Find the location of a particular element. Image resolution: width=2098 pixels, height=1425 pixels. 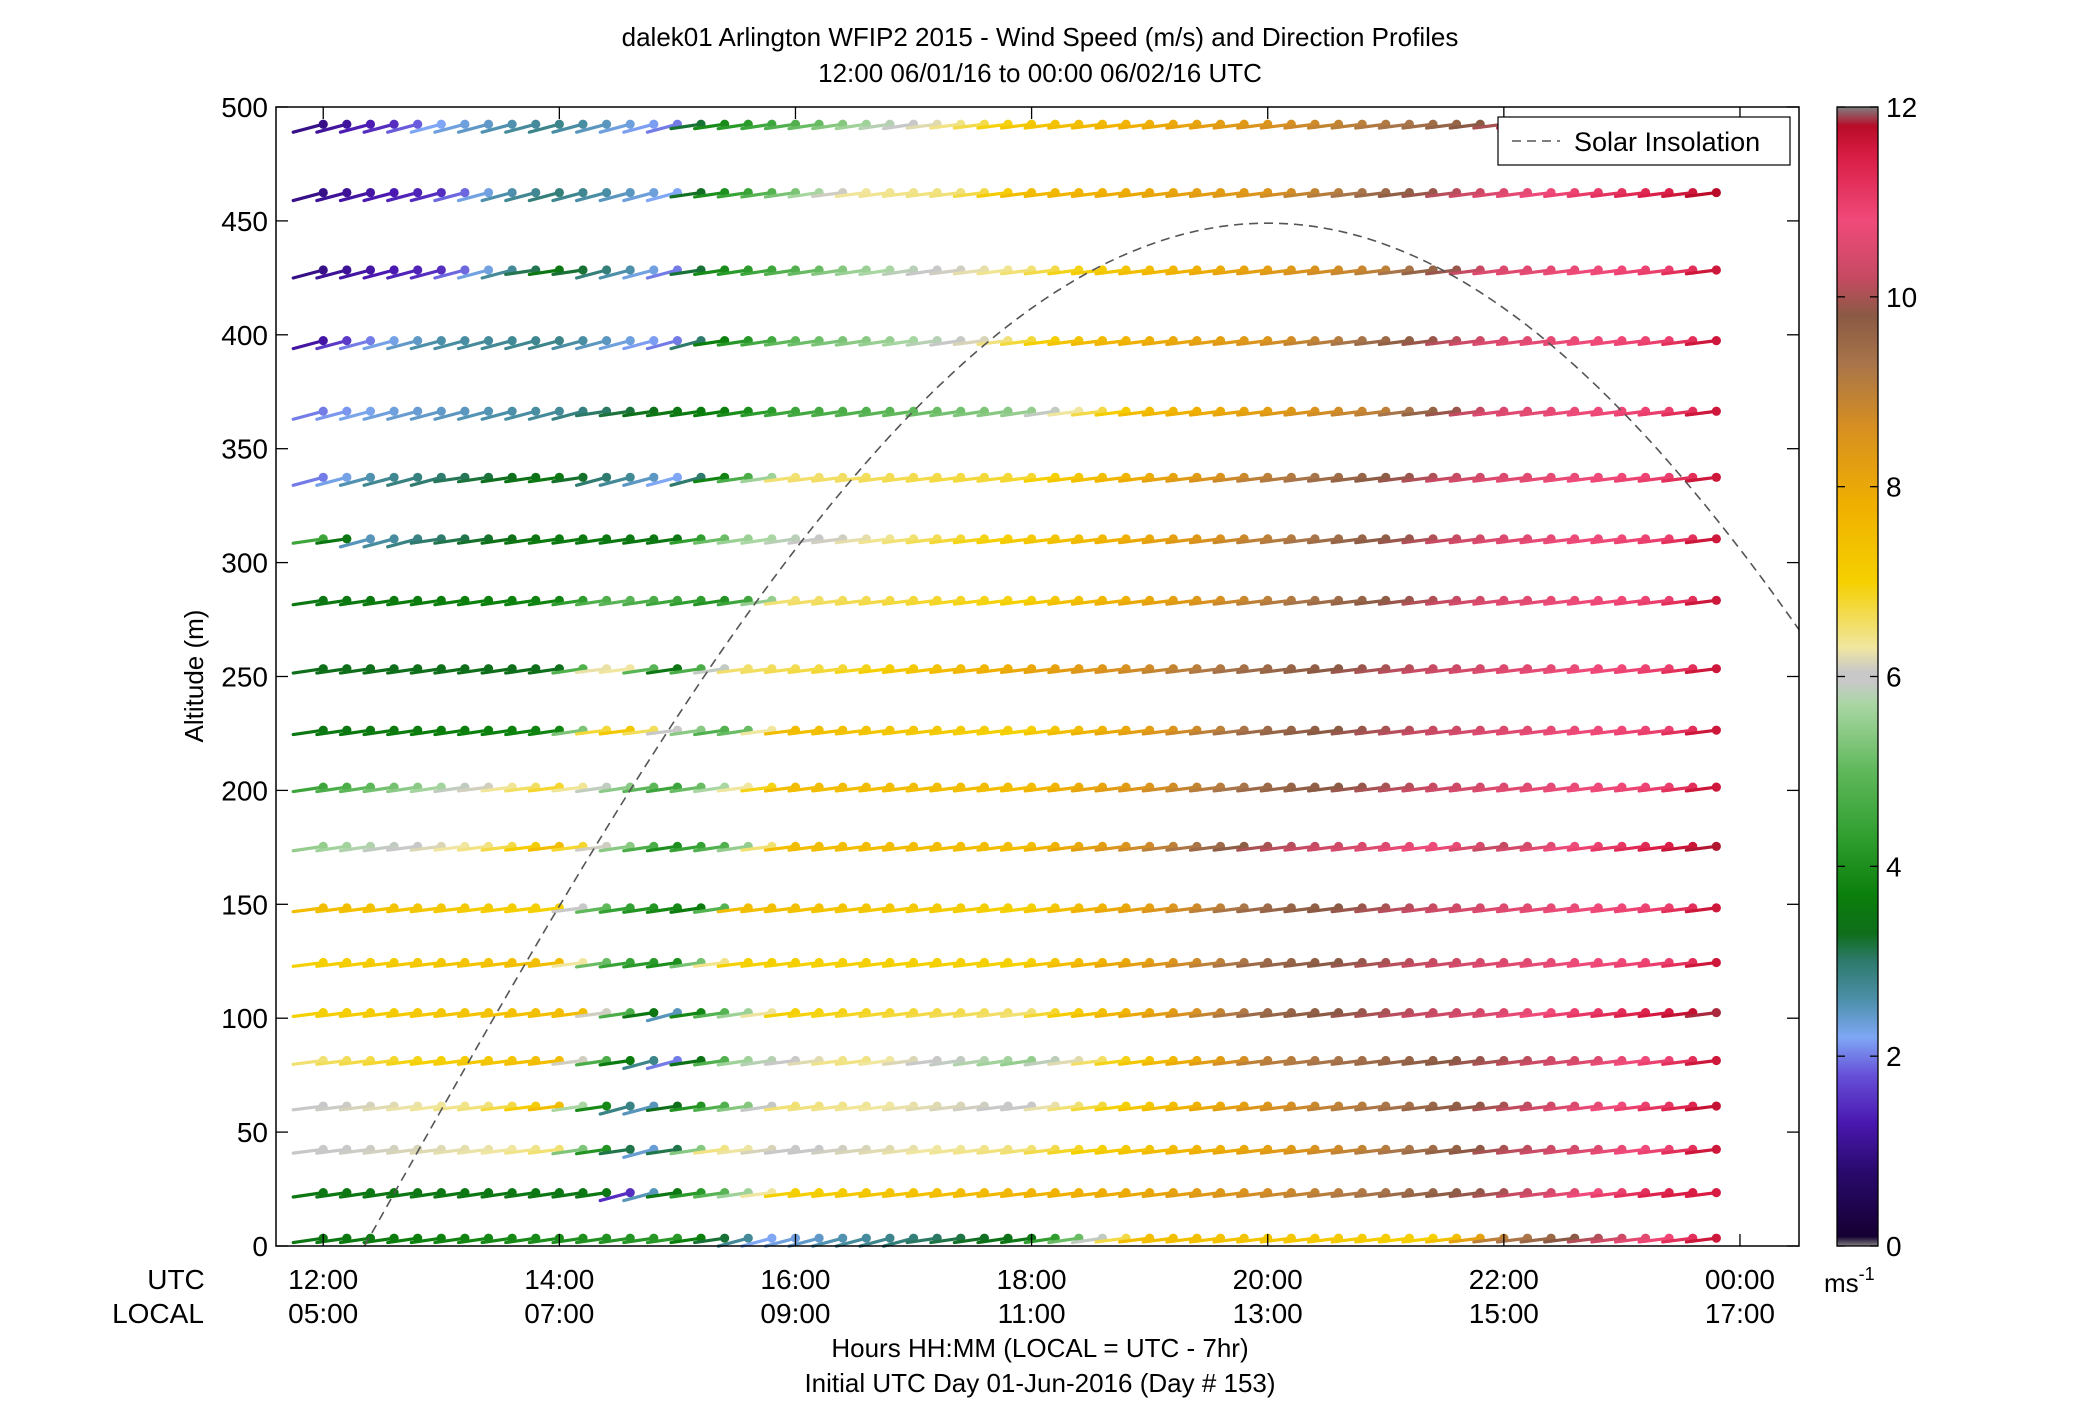

x-tick-label-local: 09:00 is located at coordinates (795, 1313).